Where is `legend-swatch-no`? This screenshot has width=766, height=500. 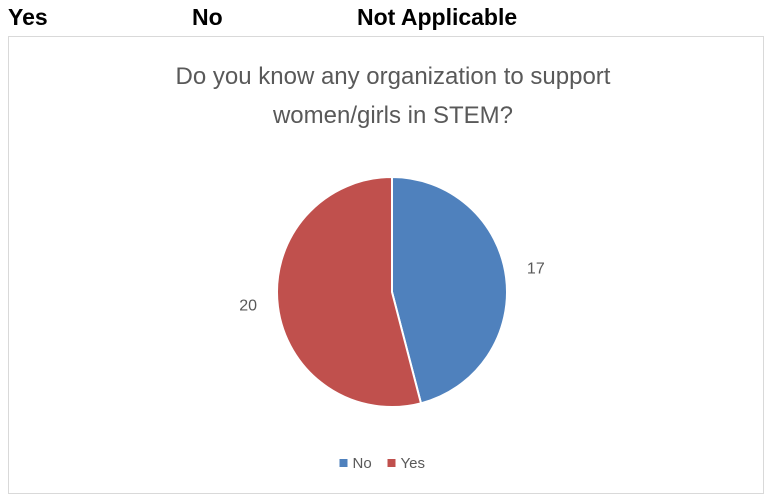 legend-swatch-no is located at coordinates (343, 463).